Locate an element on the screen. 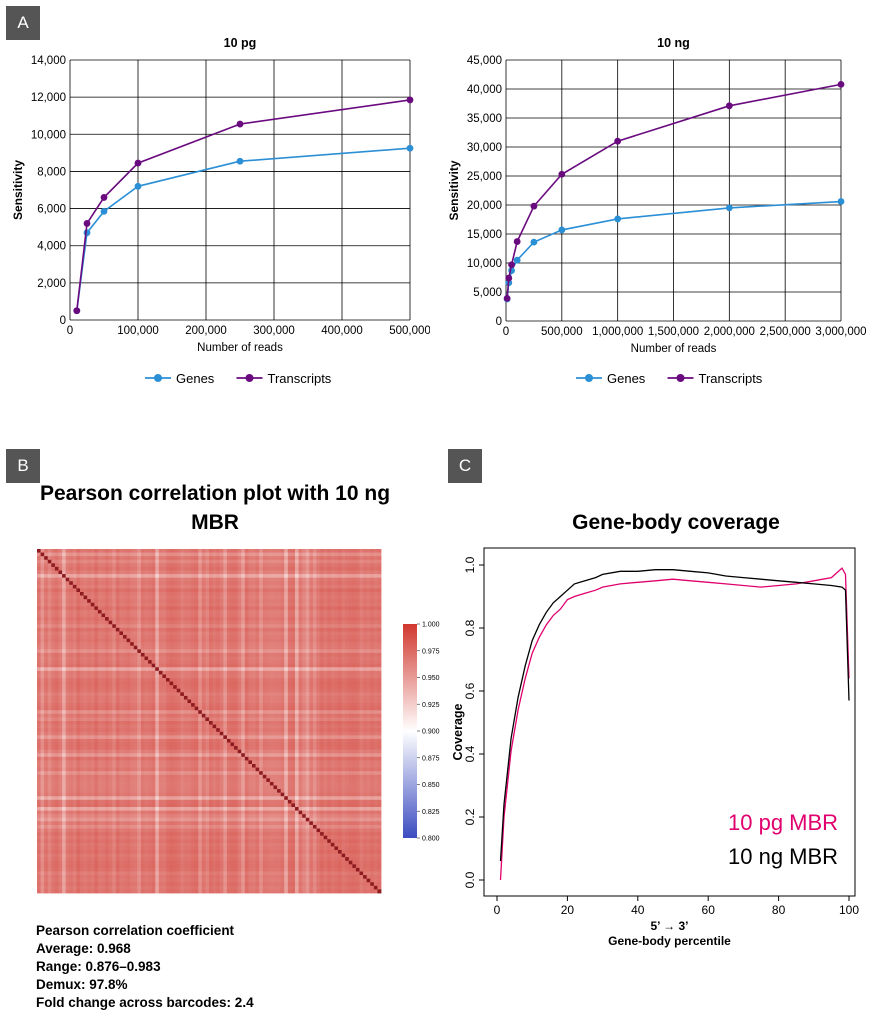 The image size is (871, 1016). chart-10pg-legend-transcripts-label: Transcripts is located at coordinates (300, 378).